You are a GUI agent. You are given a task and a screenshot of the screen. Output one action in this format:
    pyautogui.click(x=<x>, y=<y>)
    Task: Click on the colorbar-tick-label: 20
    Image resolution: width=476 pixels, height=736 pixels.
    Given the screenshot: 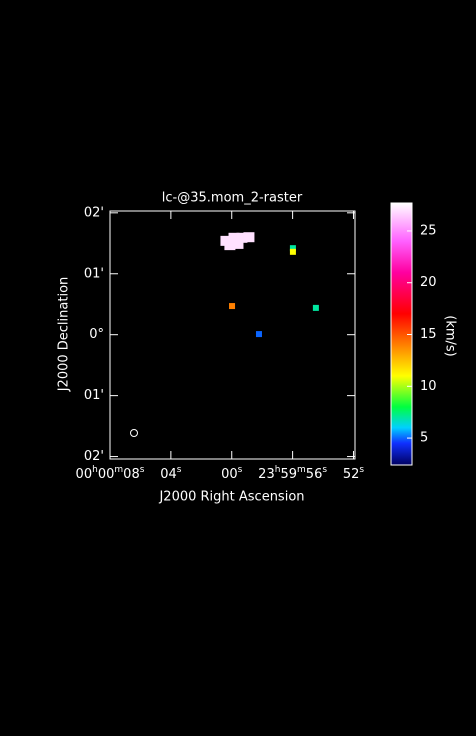 What is the action you would take?
    pyautogui.click(x=428, y=282)
    